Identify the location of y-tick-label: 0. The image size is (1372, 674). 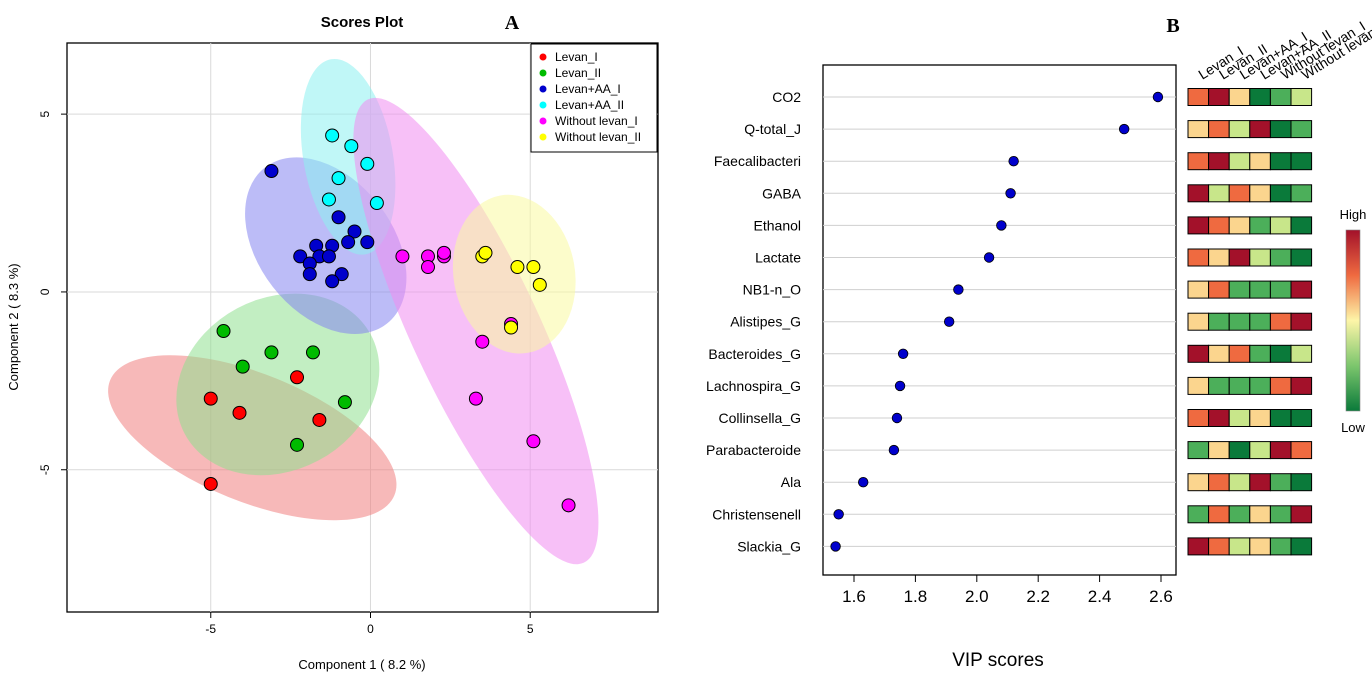
(45, 291).